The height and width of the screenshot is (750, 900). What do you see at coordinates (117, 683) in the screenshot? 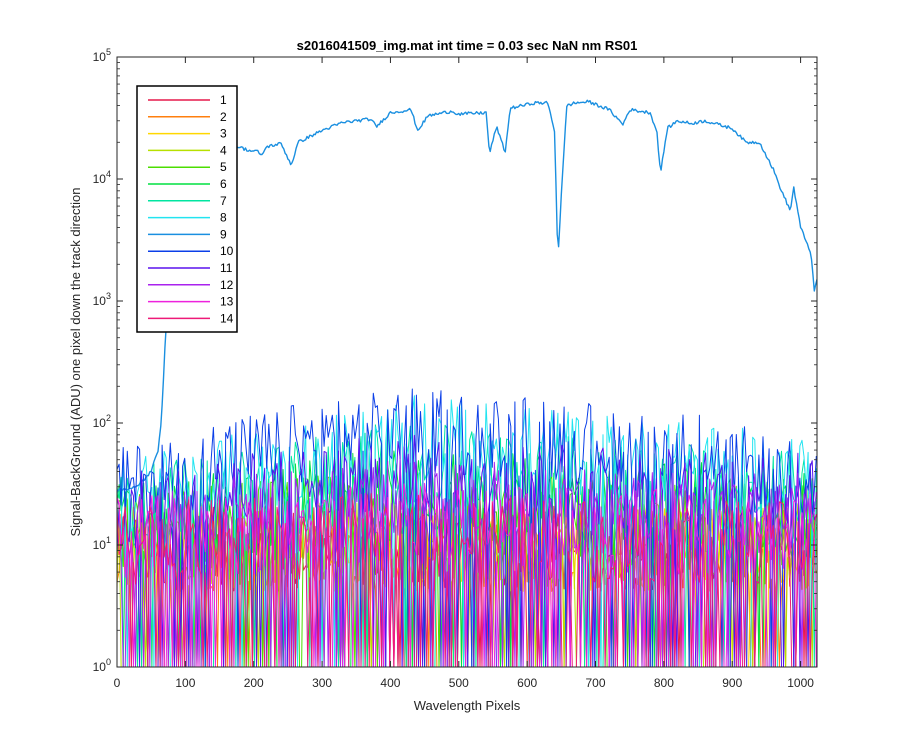
I see `x-tick-label: 0` at bounding box center [117, 683].